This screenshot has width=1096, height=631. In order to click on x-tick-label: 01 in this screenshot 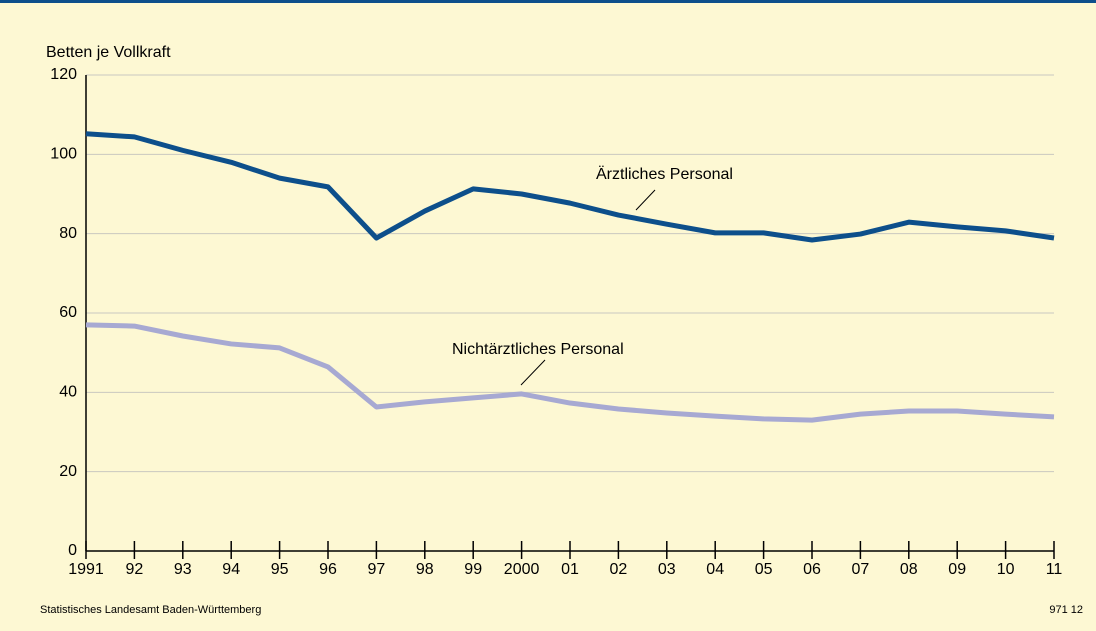, I will do `click(570, 569)`.